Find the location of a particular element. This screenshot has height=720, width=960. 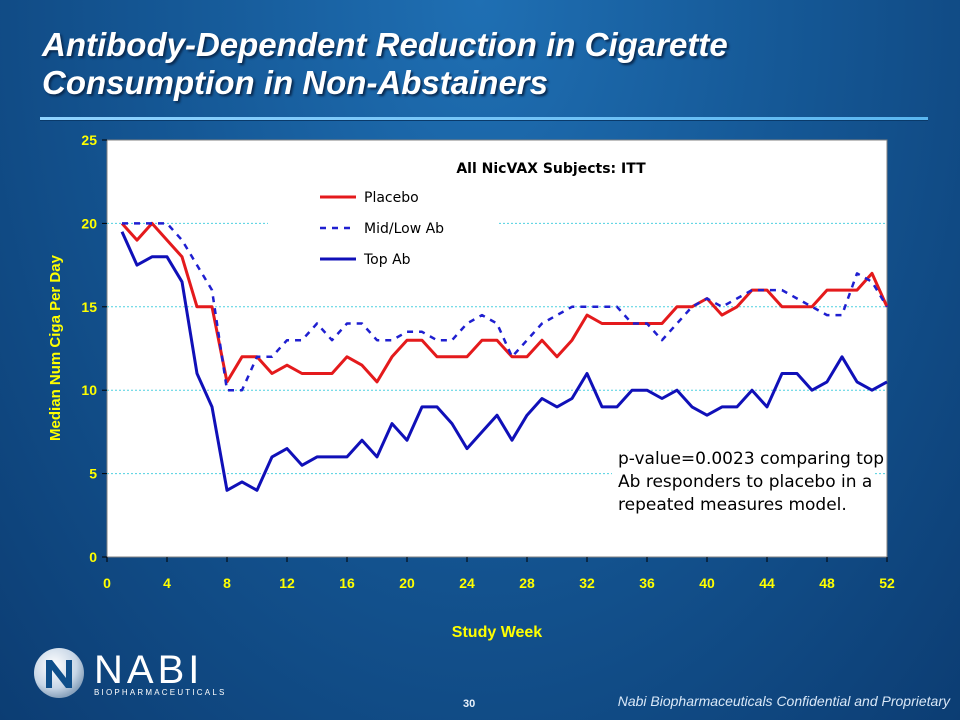

x-tick-label: 16 is located at coordinates (347, 583).